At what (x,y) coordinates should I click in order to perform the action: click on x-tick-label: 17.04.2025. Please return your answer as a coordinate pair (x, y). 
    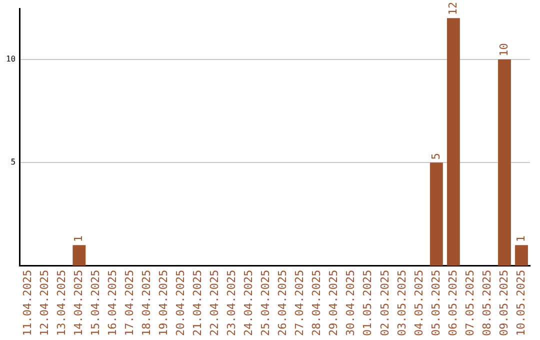
    Looking at the image, I should click on (129, 303).